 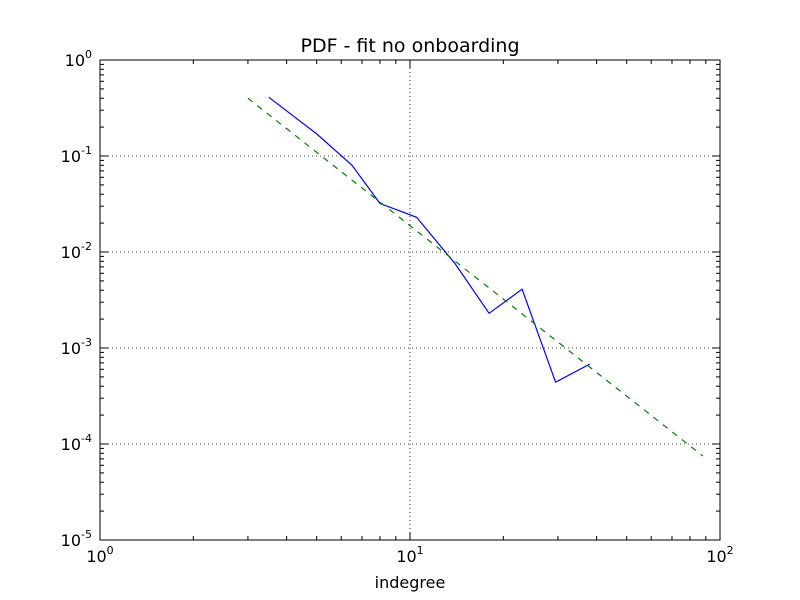 What do you see at coordinates (409, 555) in the screenshot?
I see `x-tick-label: 10¹` at bounding box center [409, 555].